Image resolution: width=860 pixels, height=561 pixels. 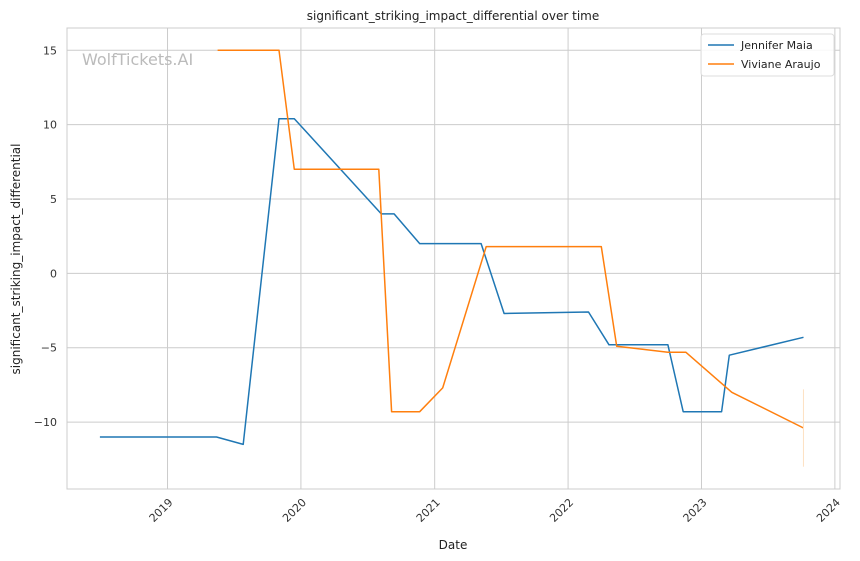 I want to click on x-tick-label: 2022, so click(x=561, y=510).